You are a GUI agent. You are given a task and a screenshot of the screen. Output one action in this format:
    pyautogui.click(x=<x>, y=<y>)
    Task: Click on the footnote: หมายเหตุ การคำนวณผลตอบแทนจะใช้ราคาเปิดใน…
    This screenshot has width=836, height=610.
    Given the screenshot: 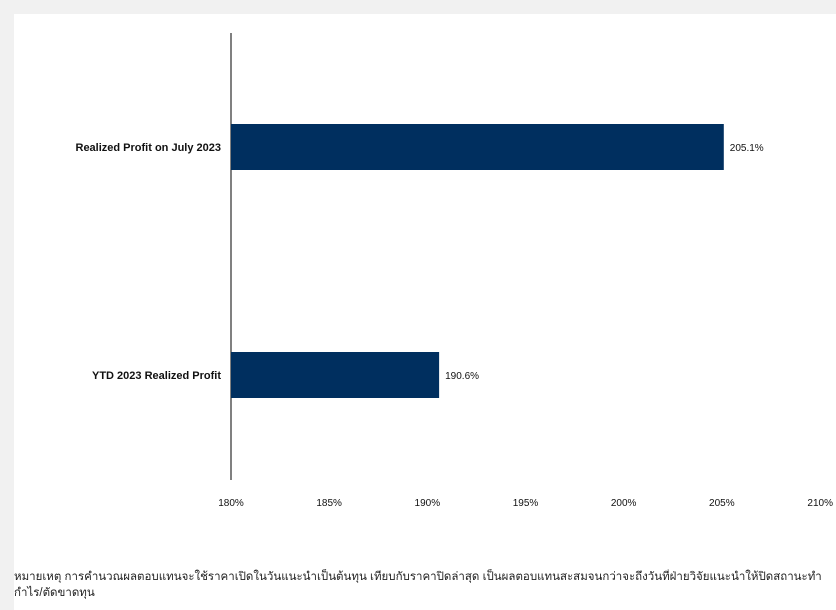 What is the action you would take?
    pyautogui.click(x=425, y=567)
    